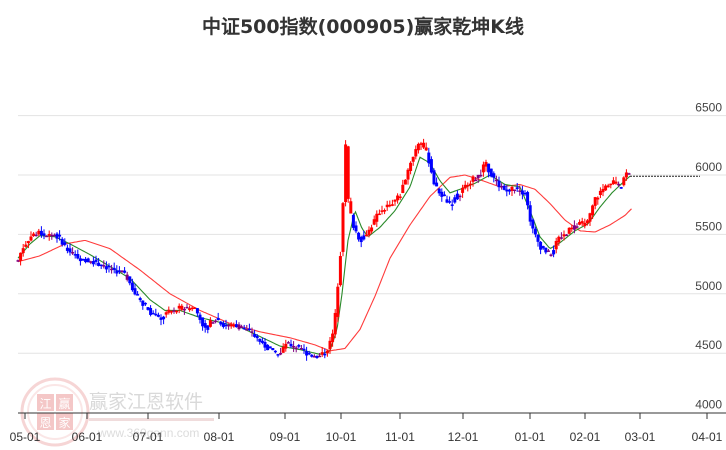 This screenshot has width=726, height=450. I want to click on y-tick-label: 6000, so click(708, 167).